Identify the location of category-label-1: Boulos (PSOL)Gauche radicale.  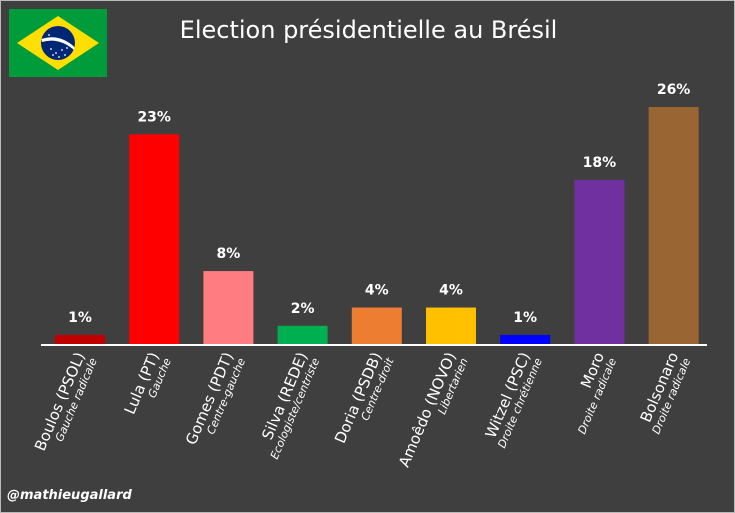
(65, 402).